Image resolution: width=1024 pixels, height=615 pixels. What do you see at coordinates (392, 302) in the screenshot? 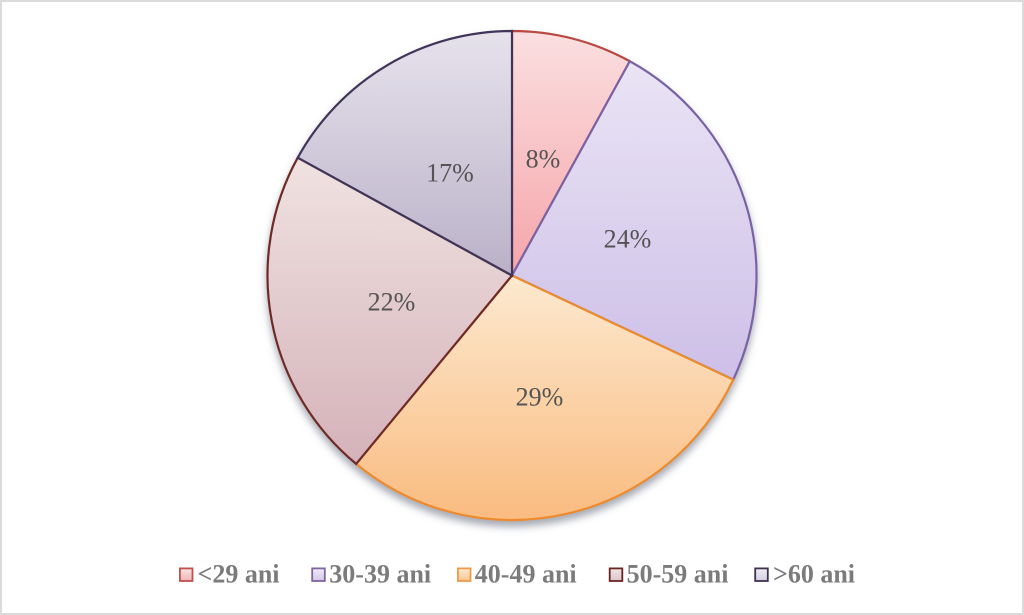
I see `svg-text: 22%` at bounding box center [392, 302].